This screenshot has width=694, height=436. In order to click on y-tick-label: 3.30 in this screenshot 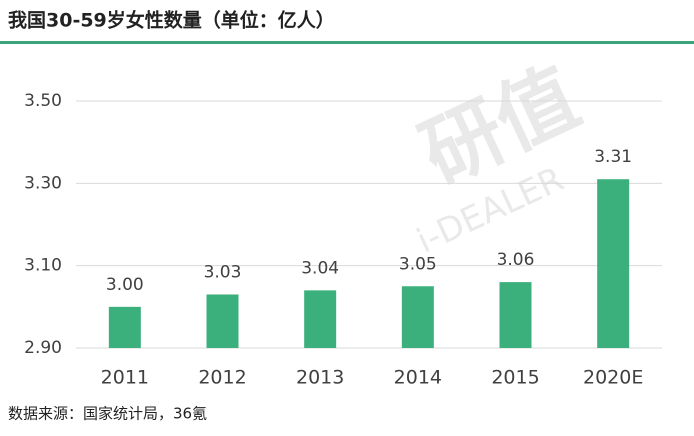, I will do `click(43, 183)`.